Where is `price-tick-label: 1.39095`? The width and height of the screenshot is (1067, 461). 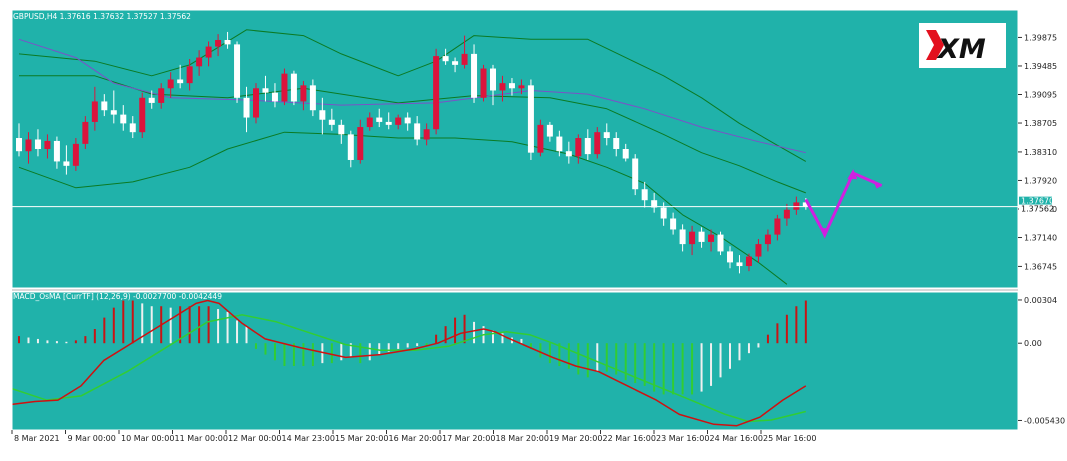 price-tick-label: 1.39095 is located at coordinates (1040, 94).